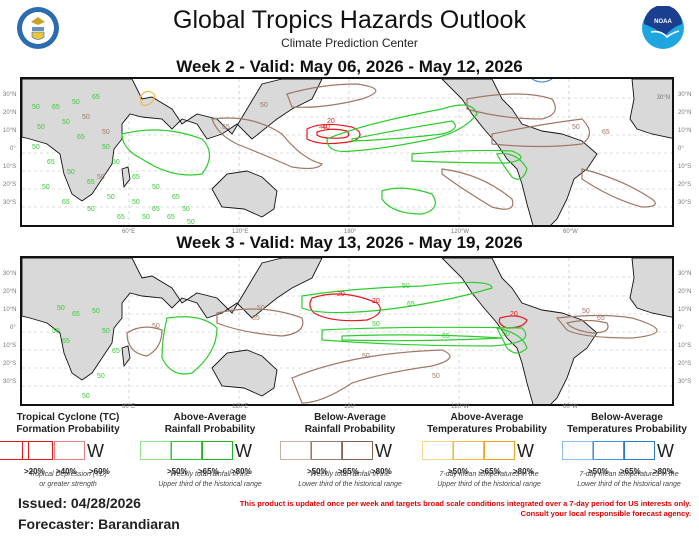  What do you see at coordinates (685, 310) in the screenshot?
I see `lat-label: 10°N` at bounding box center [685, 310].